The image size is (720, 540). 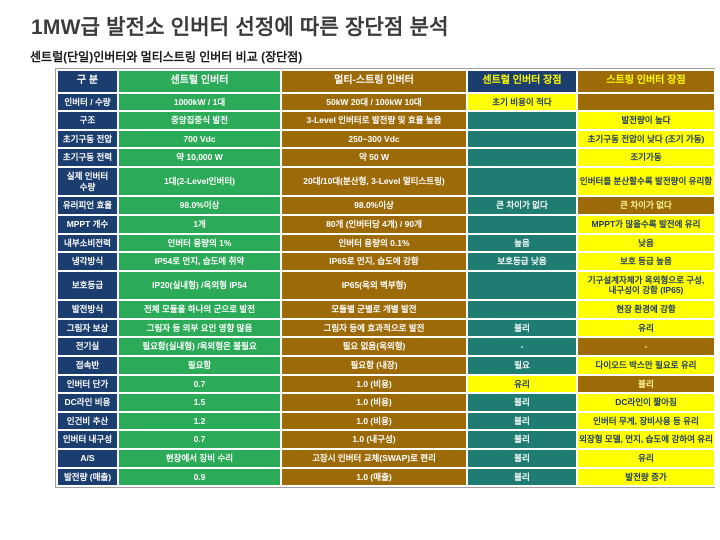 I want to click on central-inverter-cell: 0.7, so click(x=199, y=384).